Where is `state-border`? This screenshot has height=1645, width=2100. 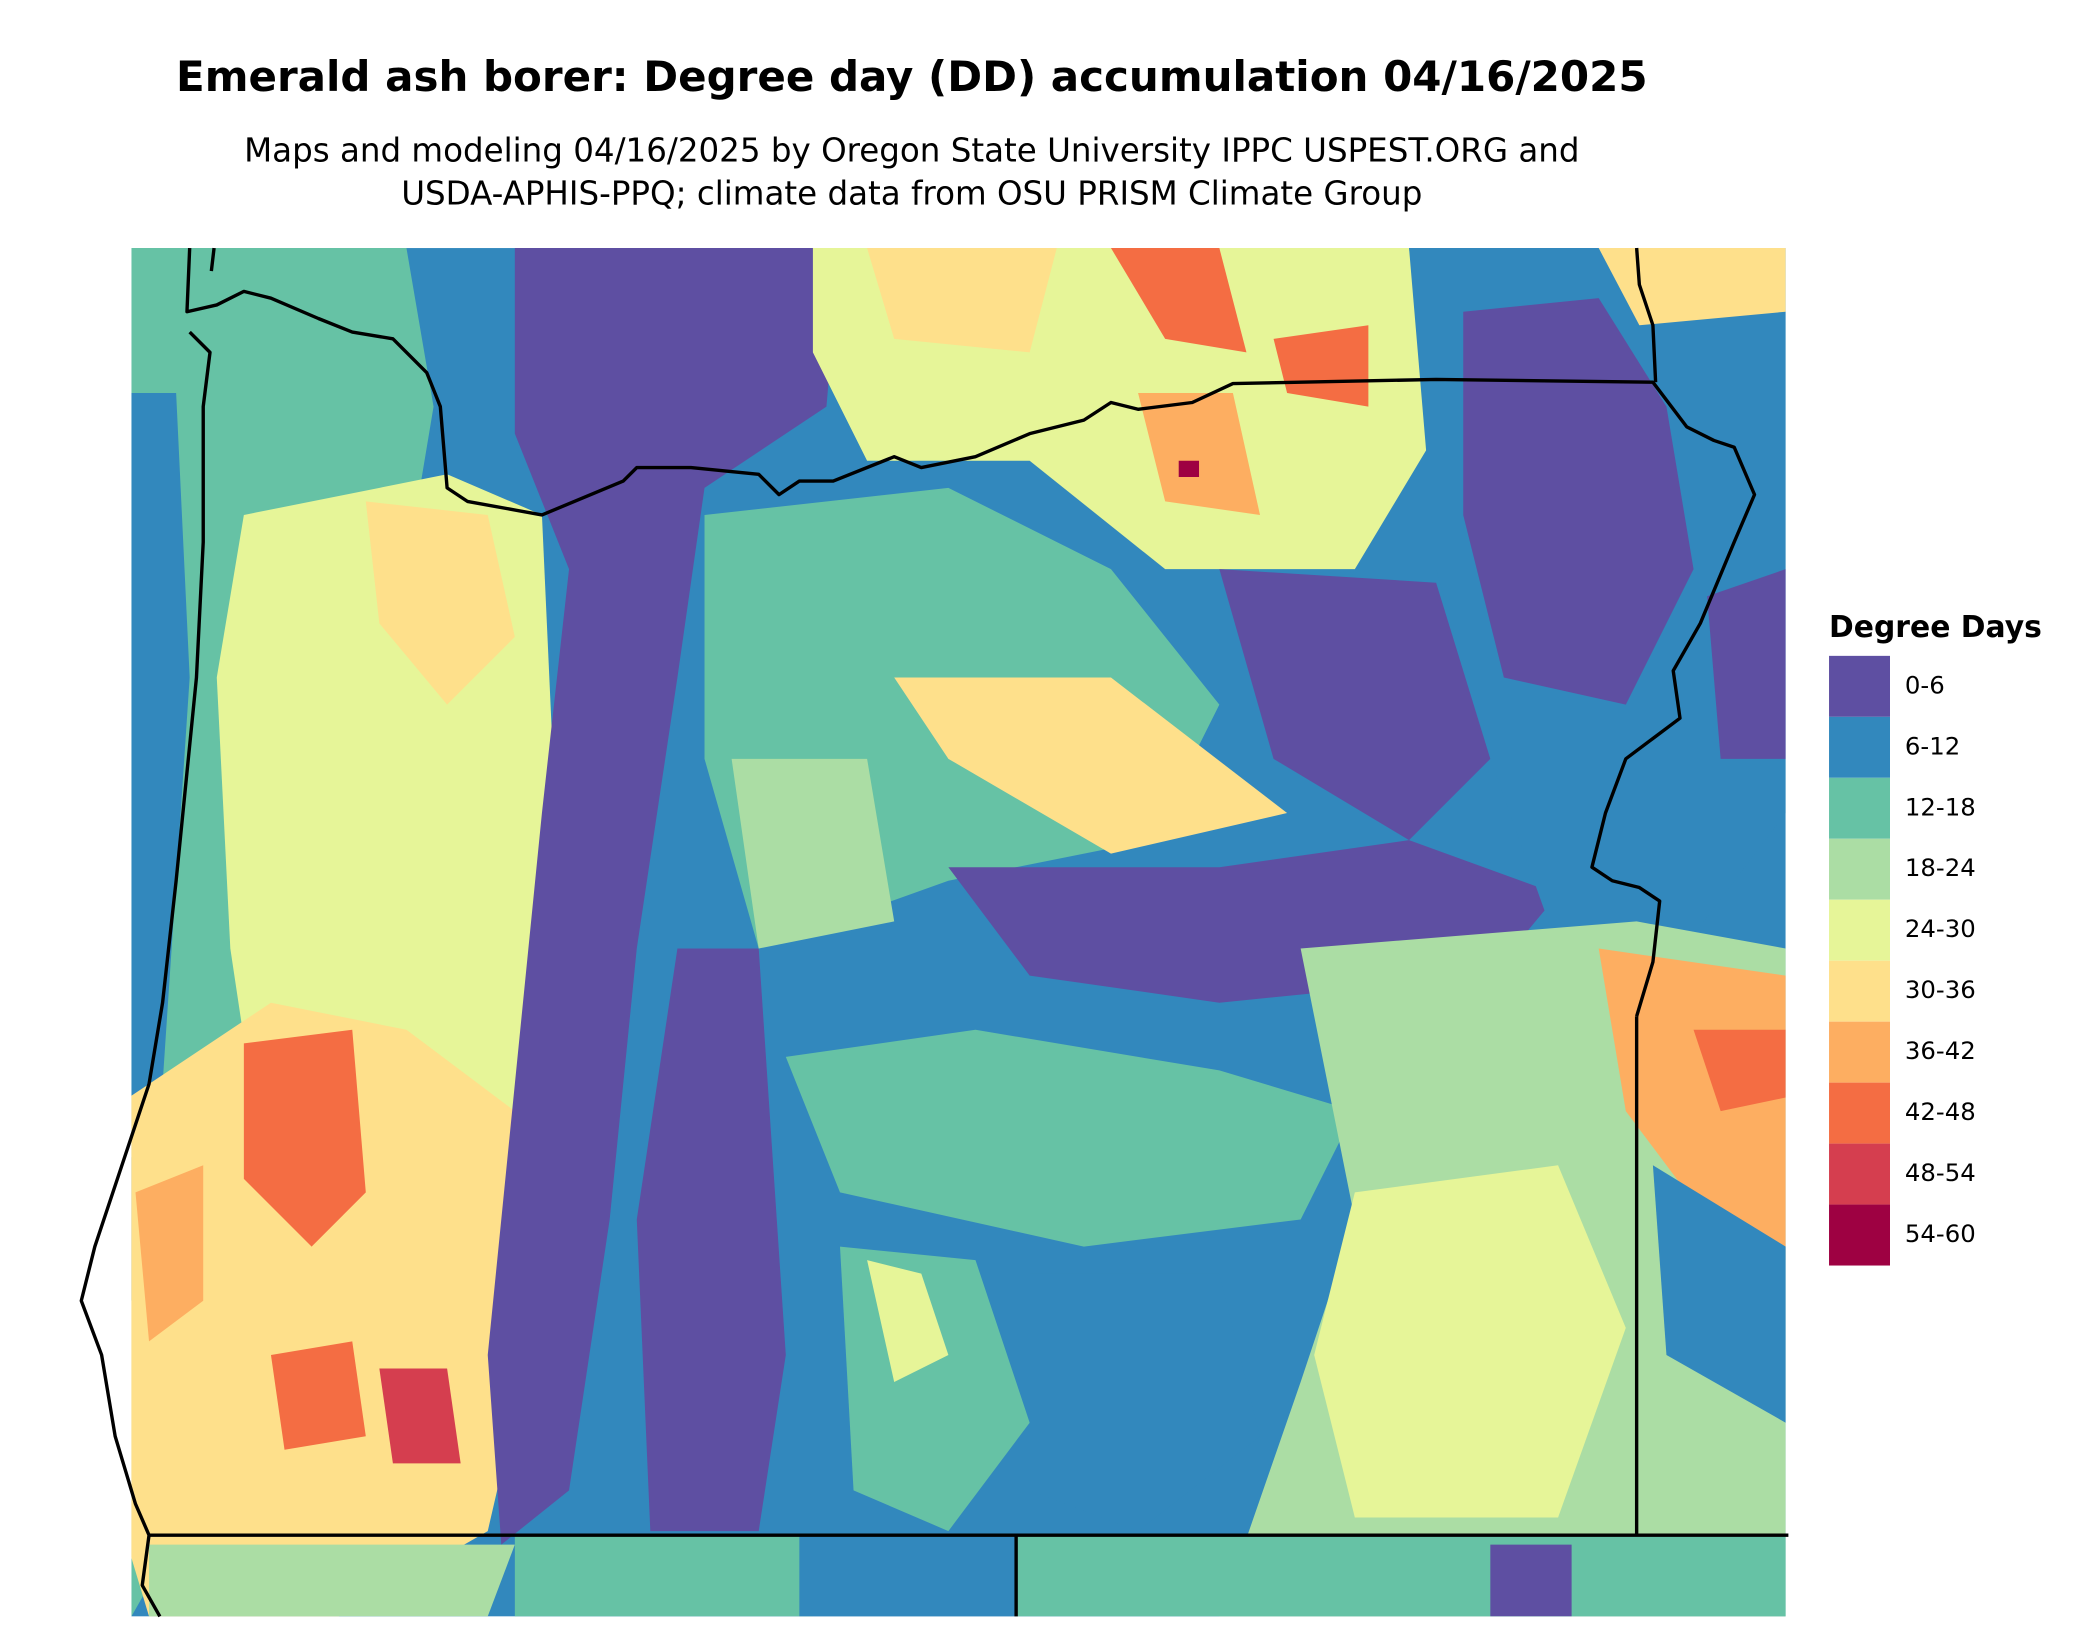 state-border is located at coordinates (933, 315).